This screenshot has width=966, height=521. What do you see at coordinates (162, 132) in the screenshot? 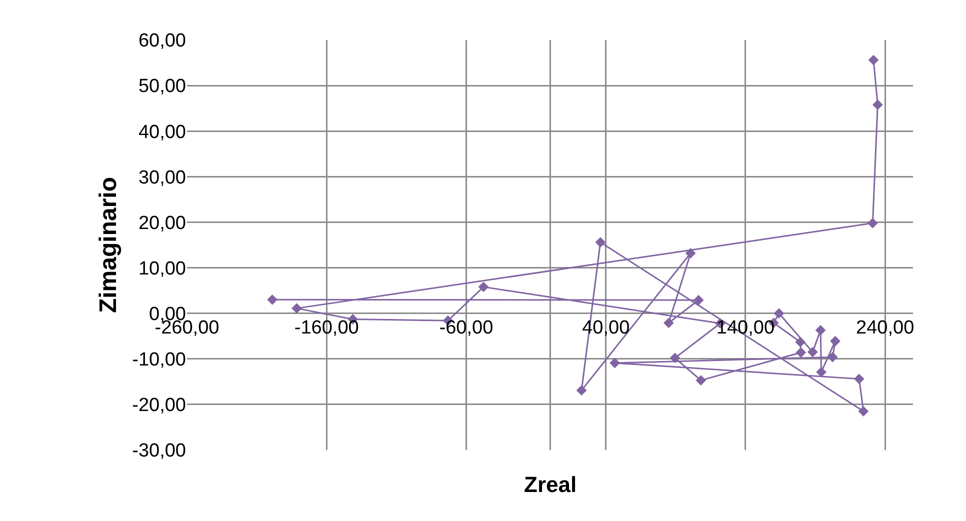
I see `y-tick-label: 40,00` at bounding box center [162, 132].